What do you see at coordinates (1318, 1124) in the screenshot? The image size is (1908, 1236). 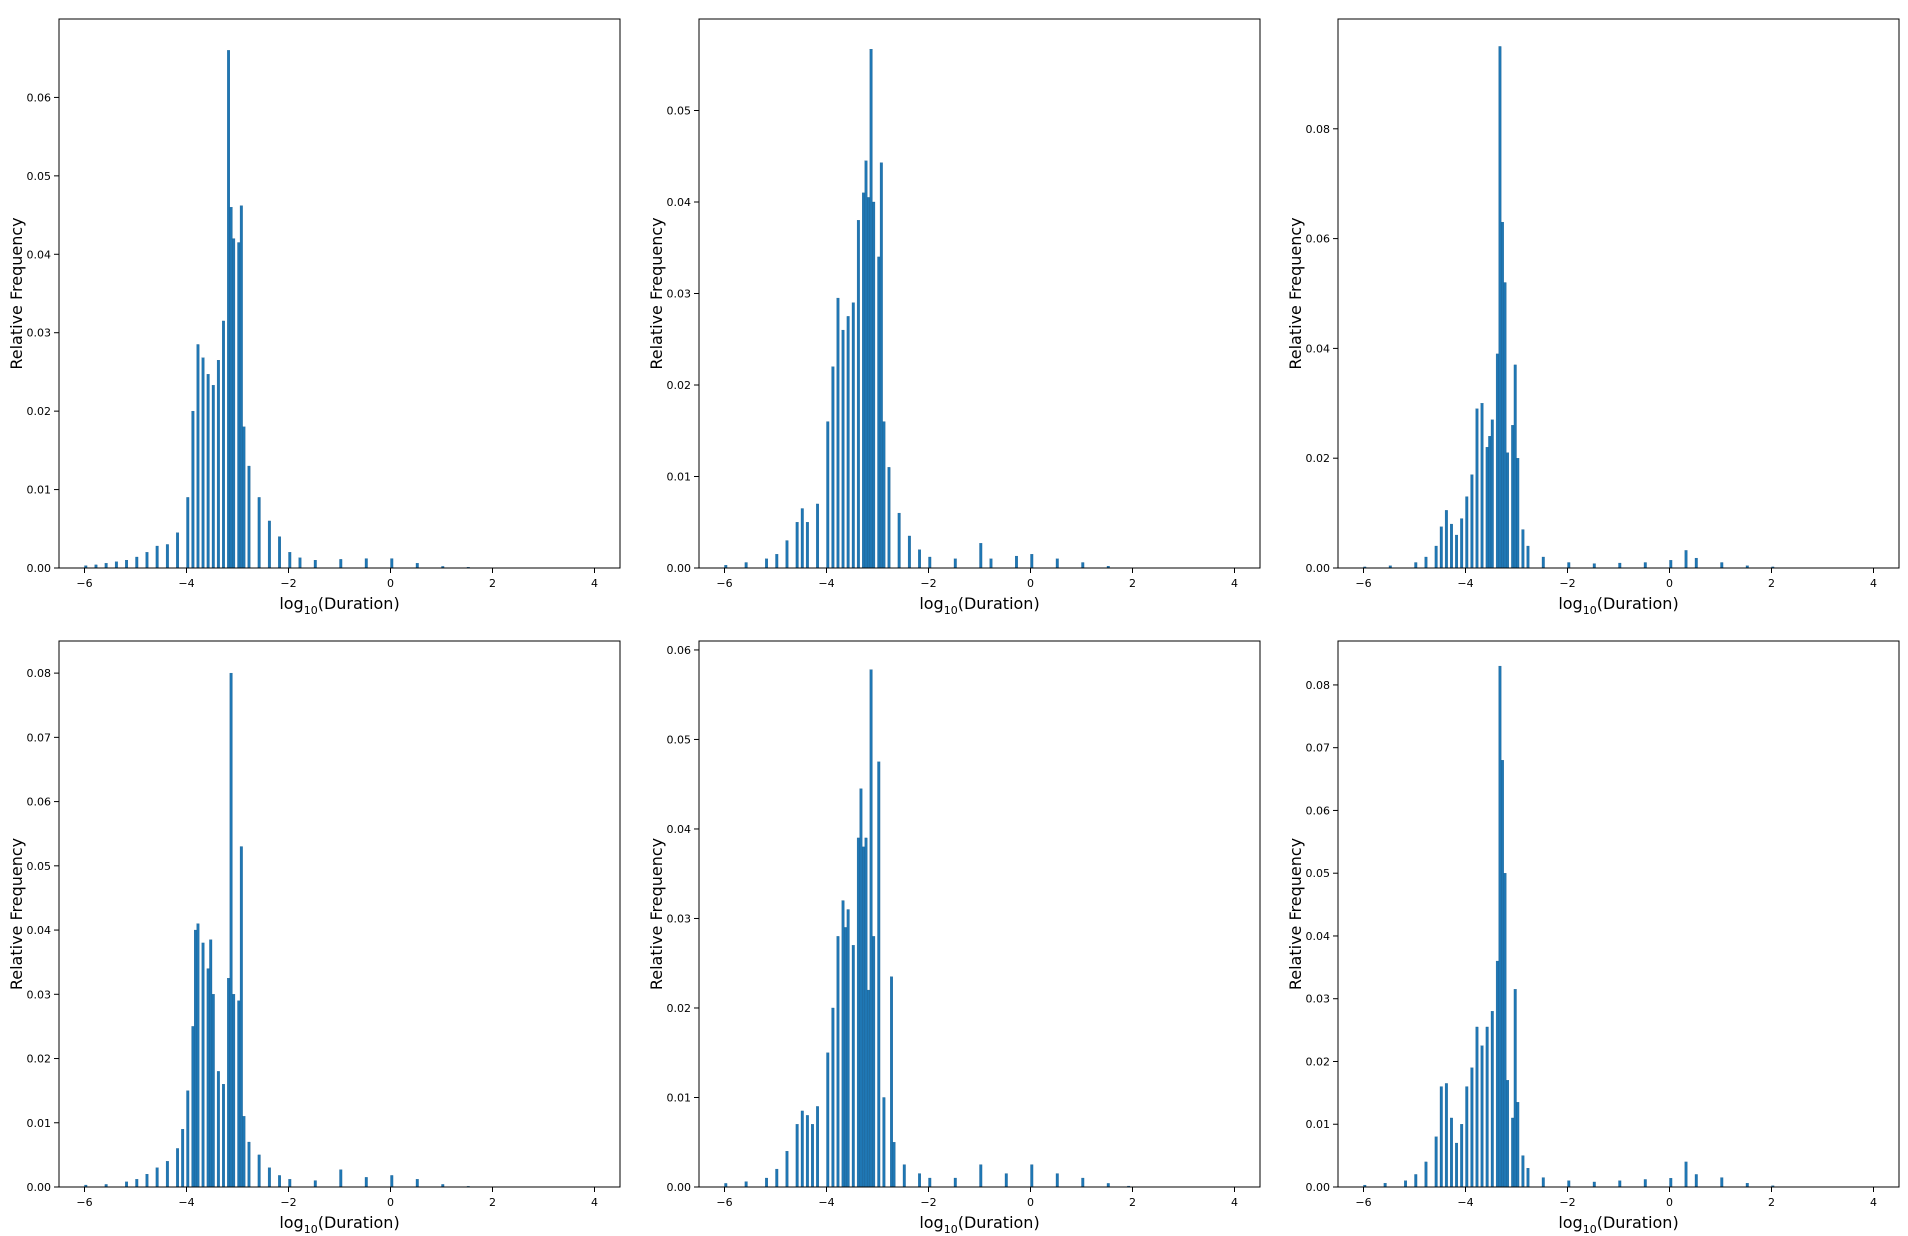 I see `y-tick-label: 0.01` at bounding box center [1318, 1124].